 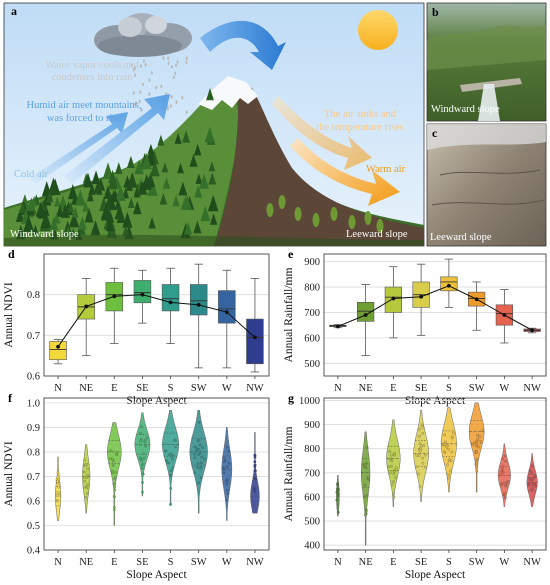 What do you see at coordinates (360, 114) in the screenshot?
I see `sinks-label-line1: The air sinks and` at bounding box center [360, 114].